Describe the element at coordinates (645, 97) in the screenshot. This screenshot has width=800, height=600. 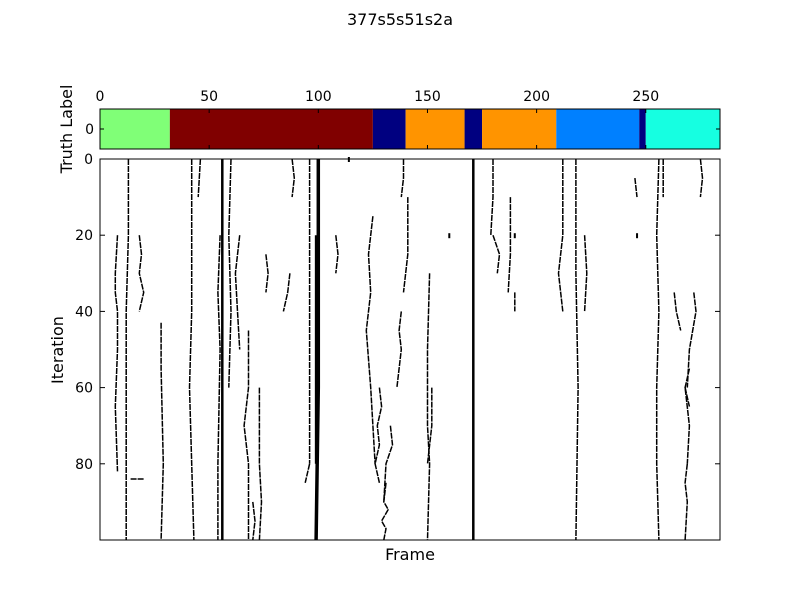
I see `strip-x-tick-label-5: 250` at that location.